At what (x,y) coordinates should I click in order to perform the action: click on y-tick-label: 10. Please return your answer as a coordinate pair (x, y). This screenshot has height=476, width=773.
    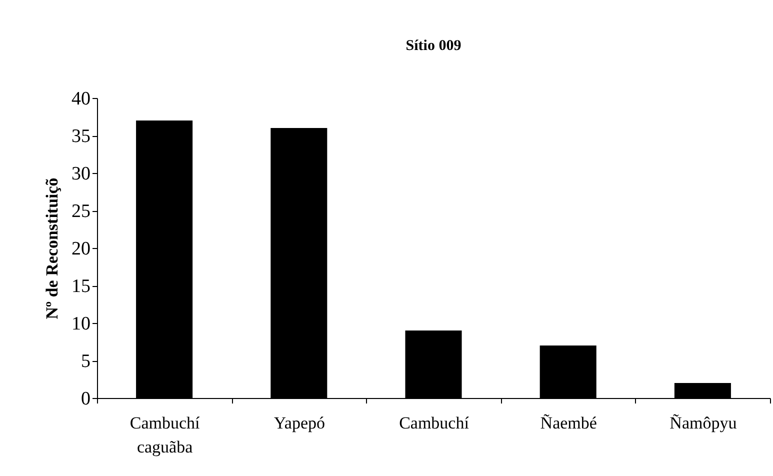
    Looking at the image, I should click on (81, 324).